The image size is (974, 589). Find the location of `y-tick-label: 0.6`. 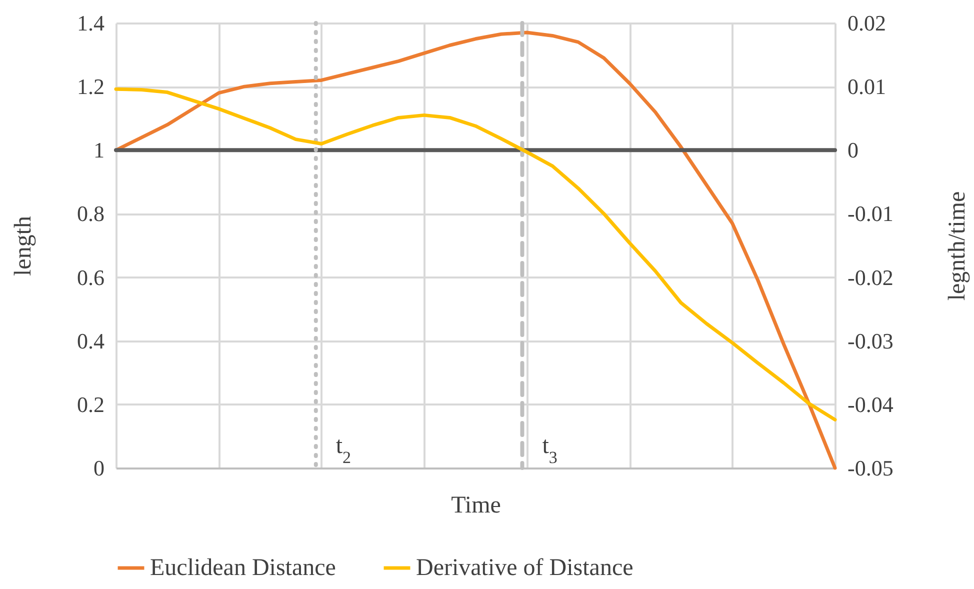

y-tick-label: 0.6 is located at coordinates (90, 277).